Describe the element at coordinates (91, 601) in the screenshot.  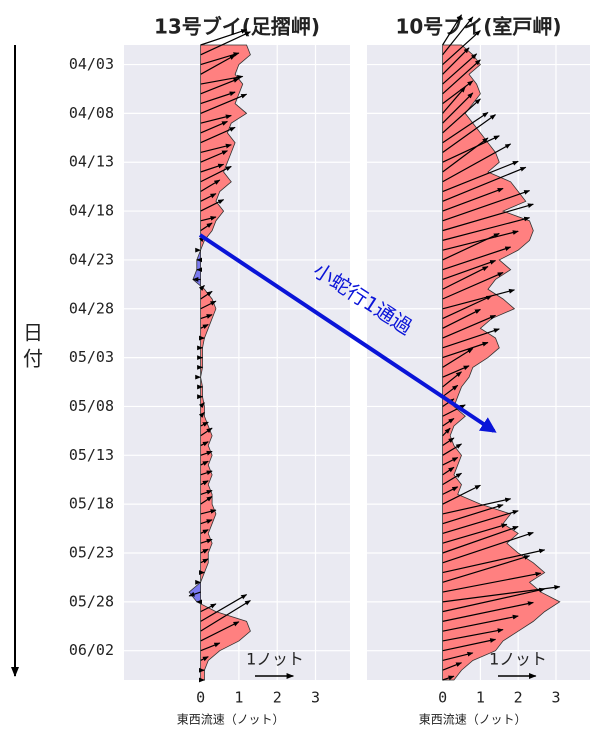
I see `y-tick-label: 05/28` at that location.